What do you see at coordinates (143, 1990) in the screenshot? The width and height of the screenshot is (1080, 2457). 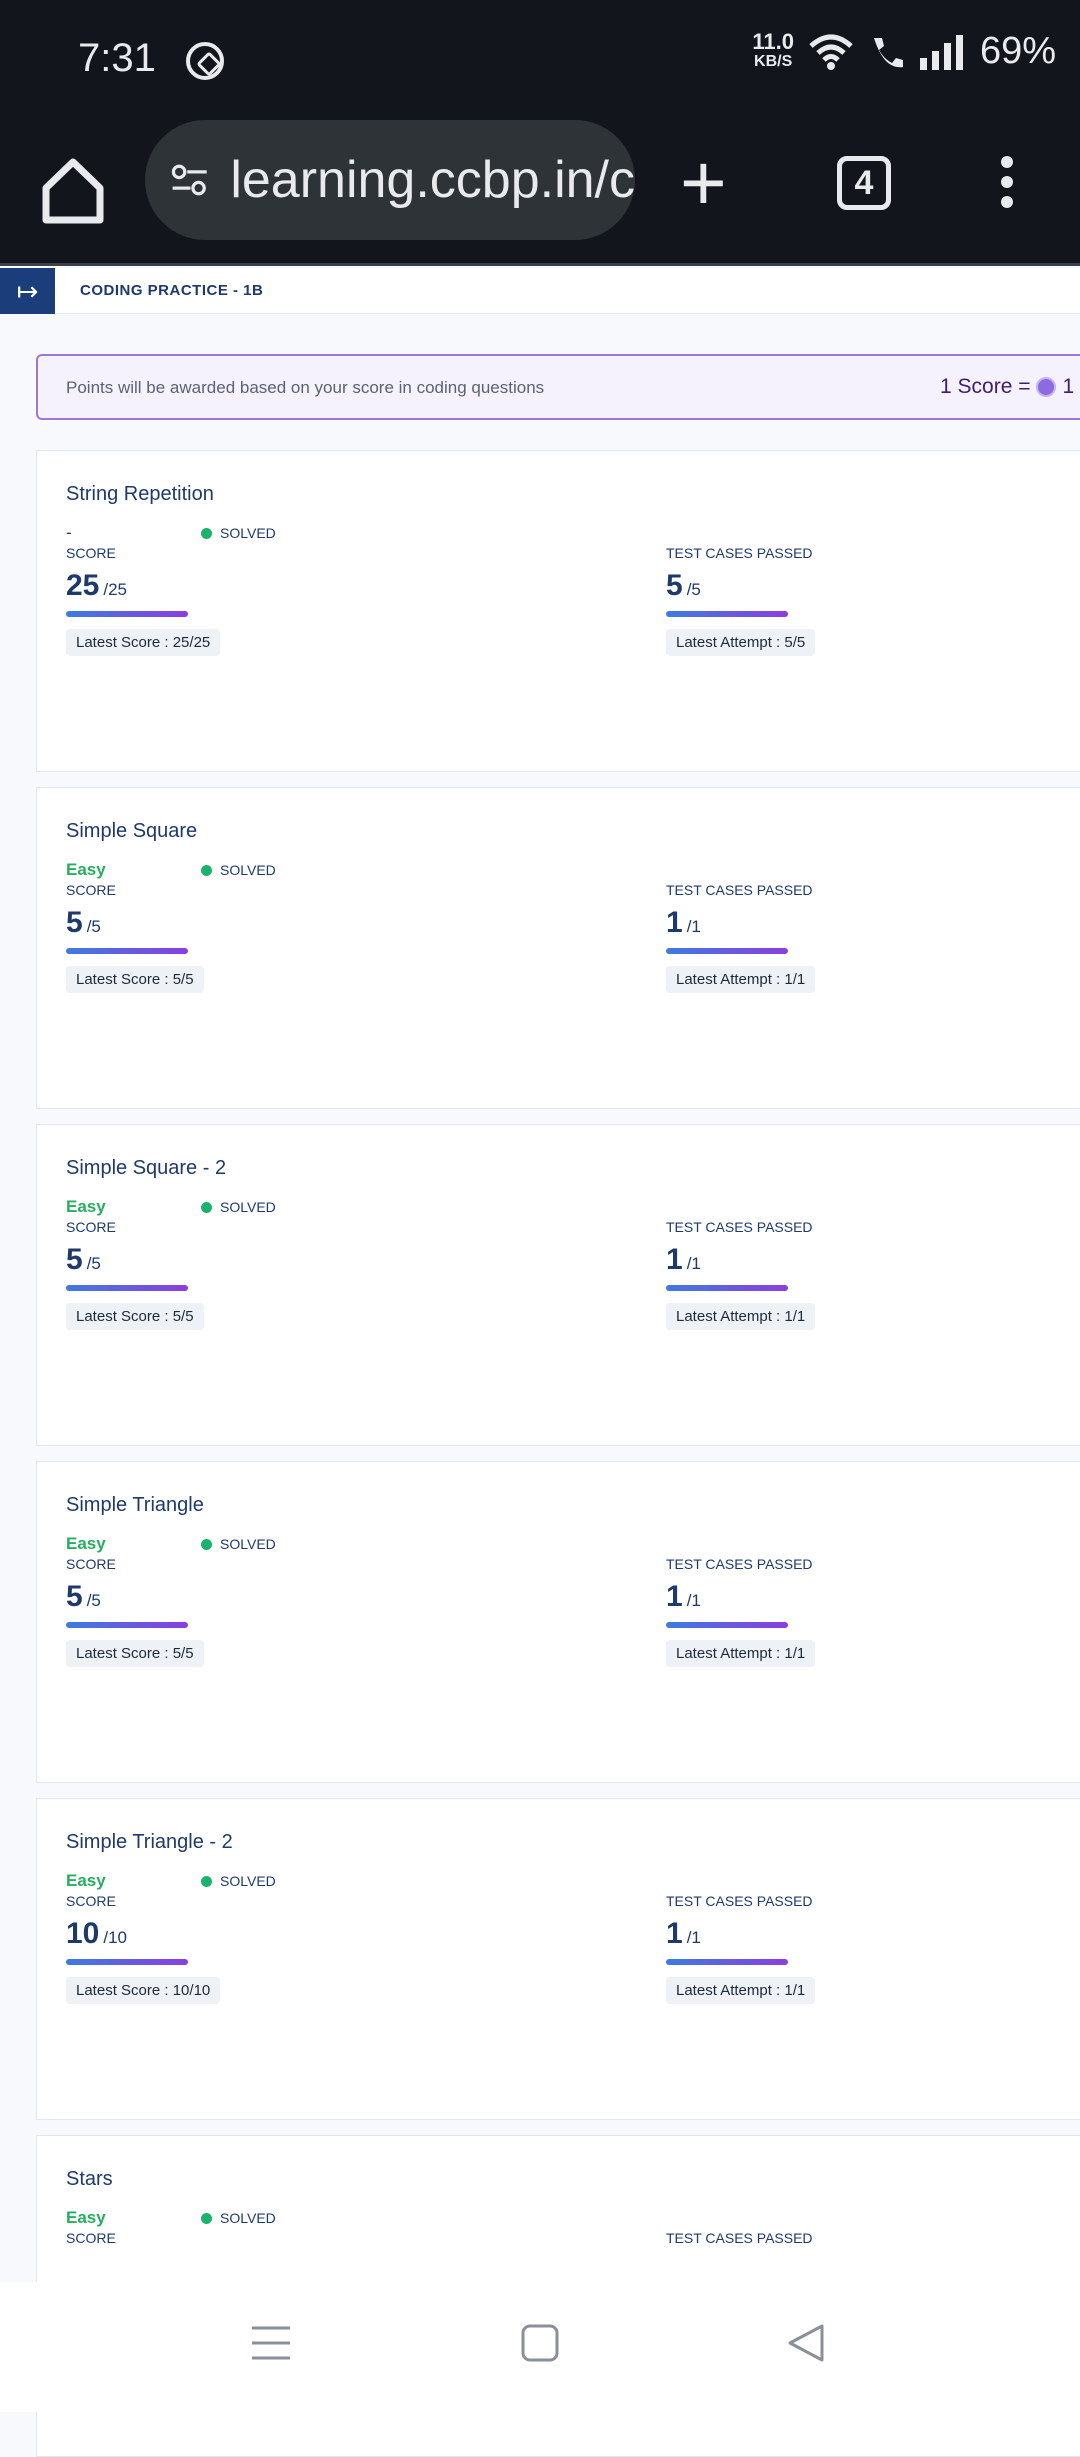 I see `latest-score-chip: Latest Score : 10/10` at bounding box center [143, 1990].